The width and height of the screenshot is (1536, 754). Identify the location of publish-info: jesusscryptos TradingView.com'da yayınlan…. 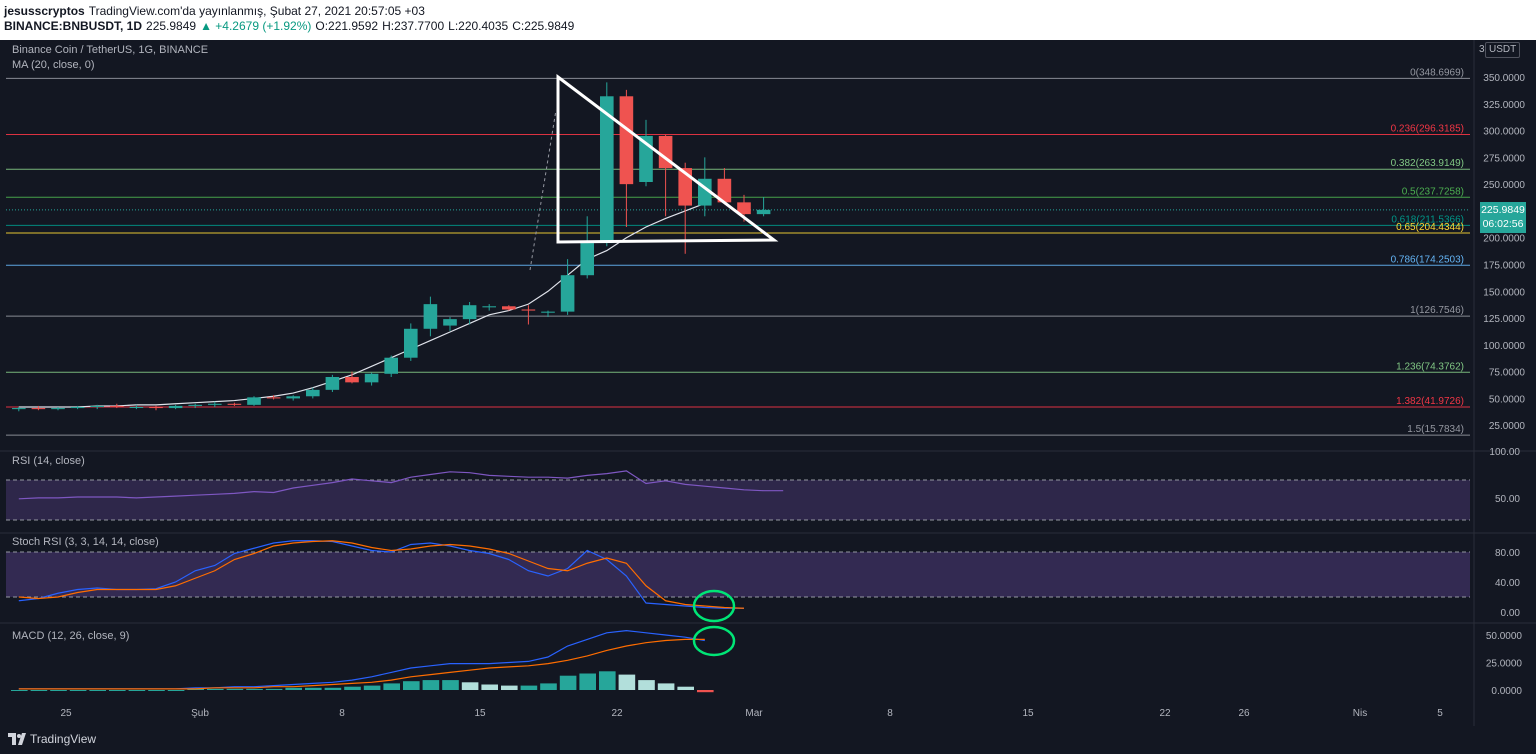
(214, 11).